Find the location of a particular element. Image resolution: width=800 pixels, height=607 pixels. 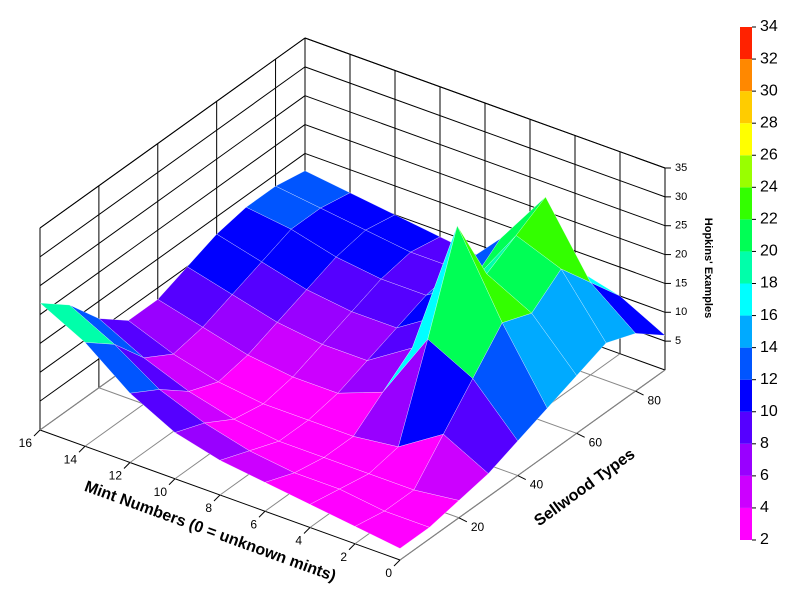

z-tick-label: 20 is located at coordinates (681, 254).